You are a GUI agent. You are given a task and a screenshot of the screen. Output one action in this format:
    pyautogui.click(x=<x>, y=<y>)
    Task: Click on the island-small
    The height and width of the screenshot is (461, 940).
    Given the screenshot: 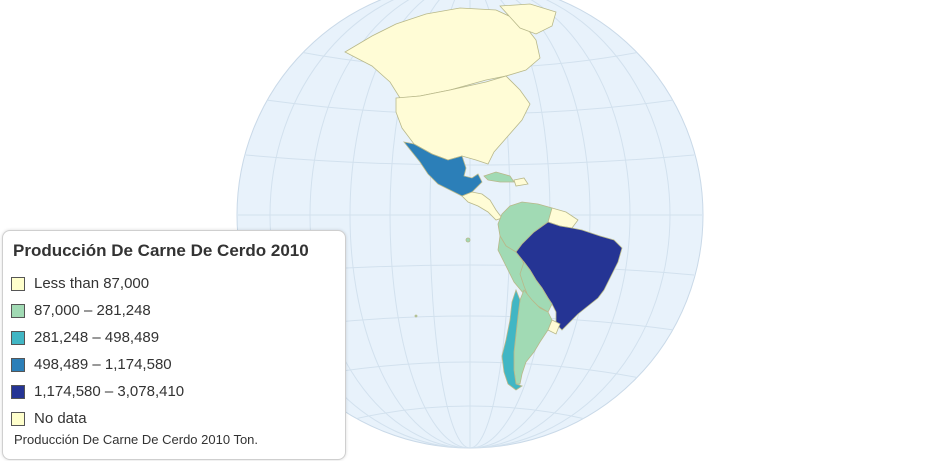 What is the action you would take?
    pyautogui.click(x=416, y=316)
    